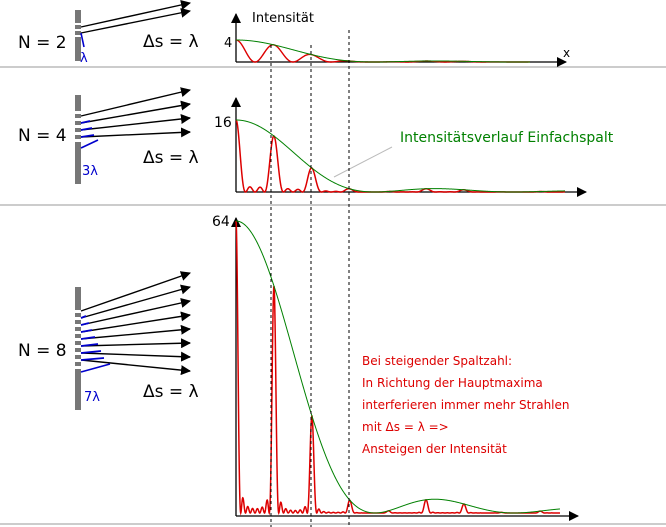 The width and height of the screenshot is (666, 527). I want to click on path-difference-label: 3λ, so click(90, 171).